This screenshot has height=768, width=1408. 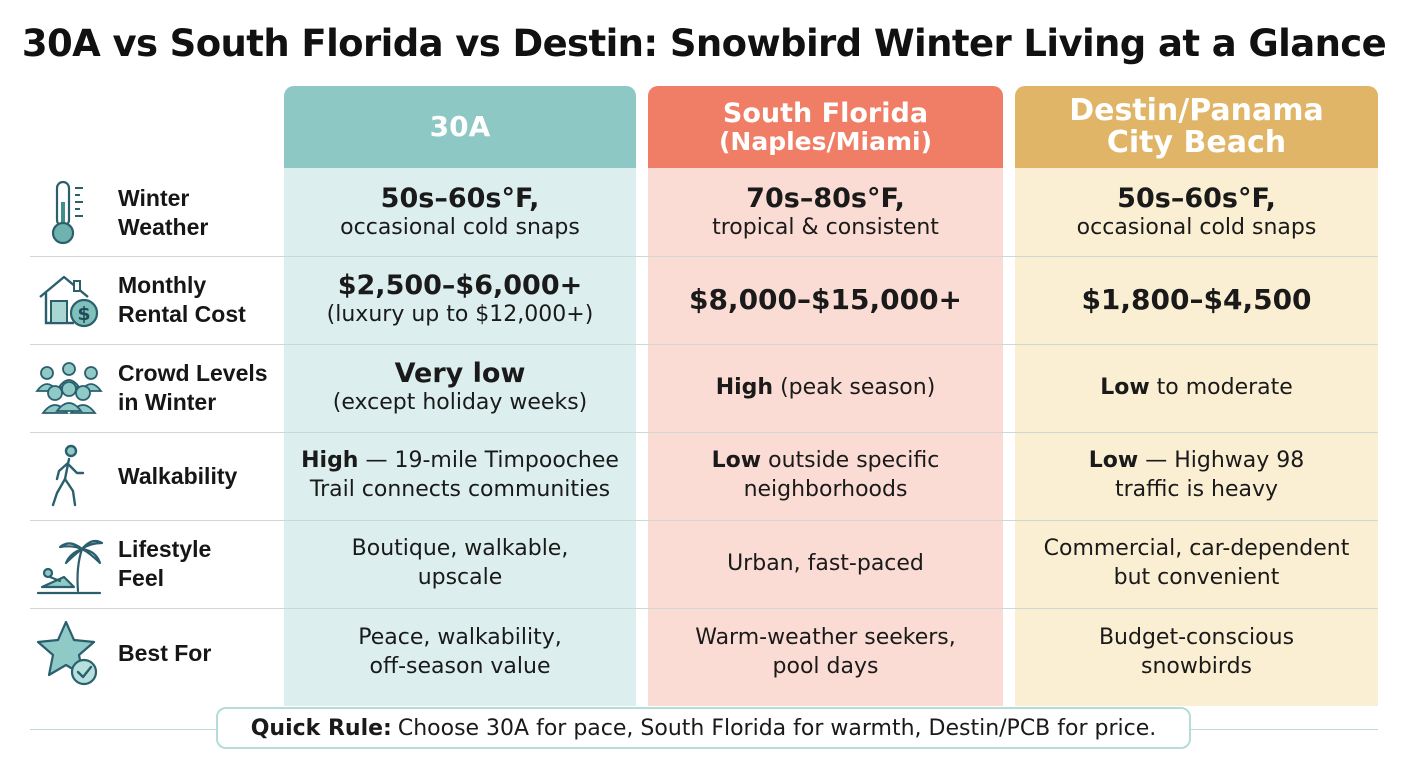 I want to click on cell-destin-walkability: Low — Highway 98 traffic is heavy, so click(x=1196, y=476).